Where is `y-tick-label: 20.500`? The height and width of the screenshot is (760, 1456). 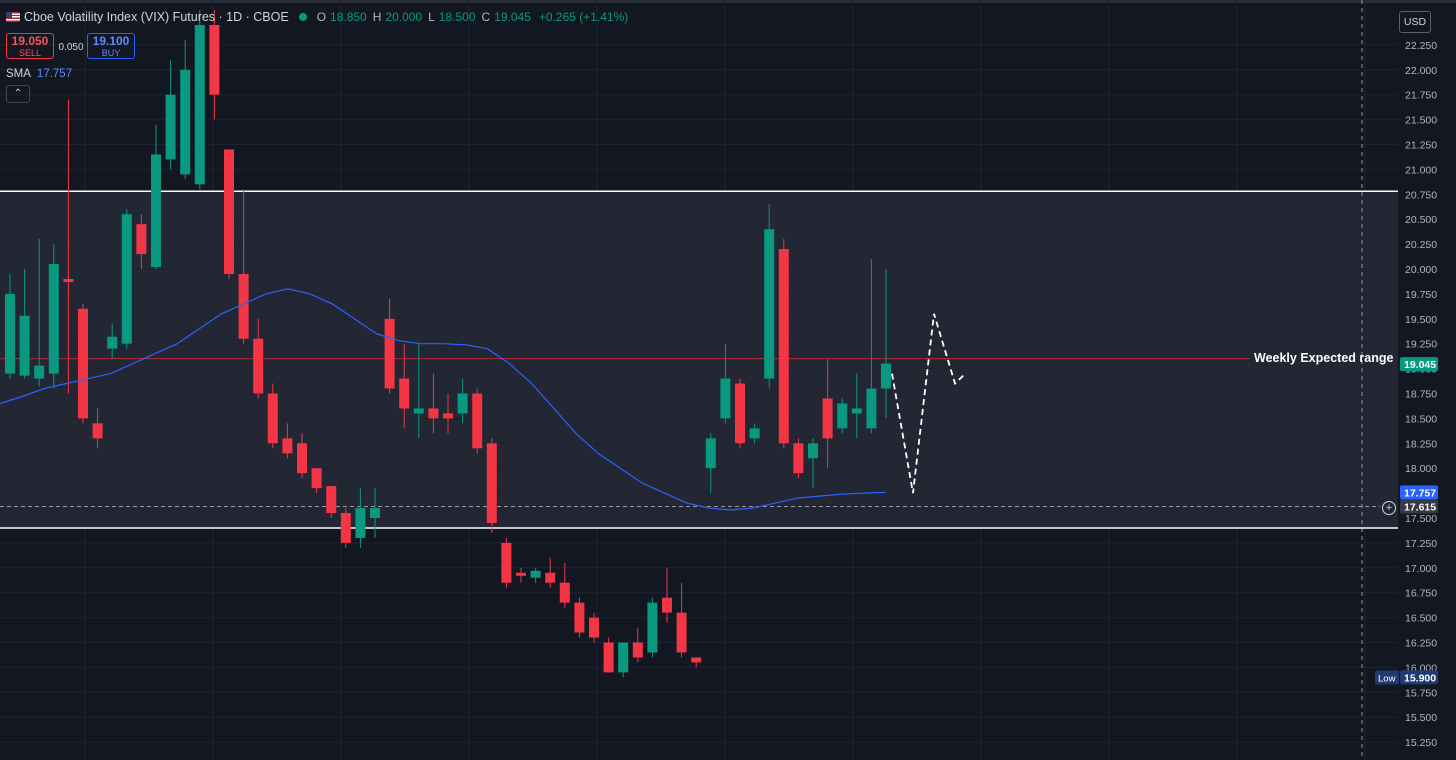 y-tick-label: 20.500 is located at coordinates (1421, 220).